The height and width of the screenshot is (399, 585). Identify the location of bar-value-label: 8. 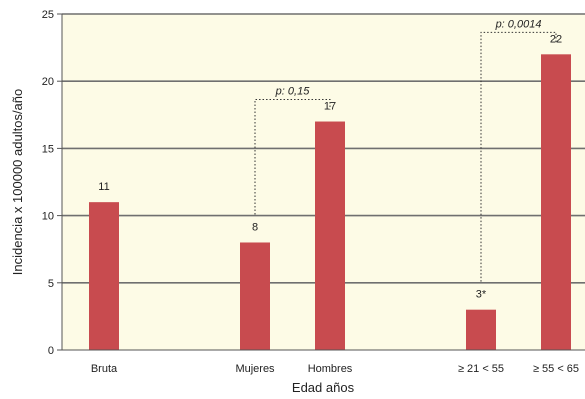
(255, 227).